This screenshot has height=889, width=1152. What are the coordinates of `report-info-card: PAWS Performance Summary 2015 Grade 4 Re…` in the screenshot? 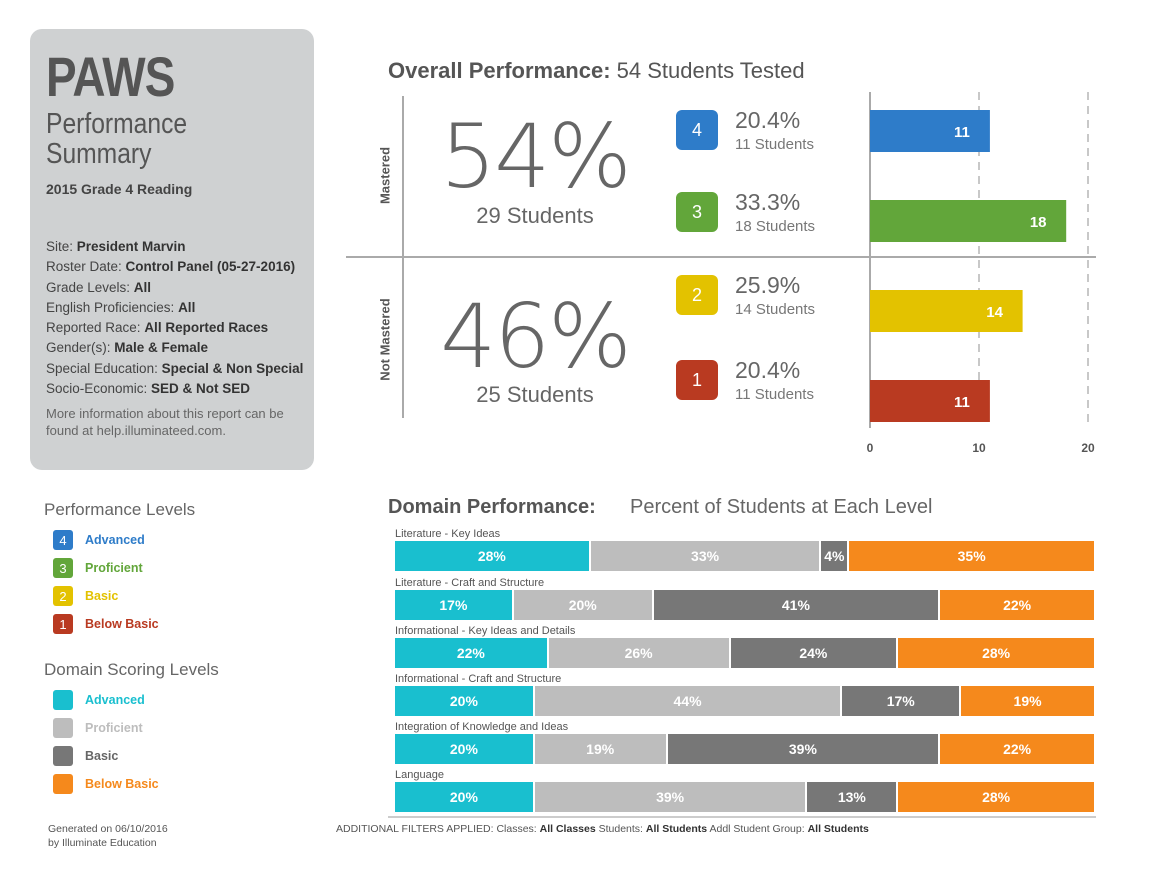 It's located at (172, 249).